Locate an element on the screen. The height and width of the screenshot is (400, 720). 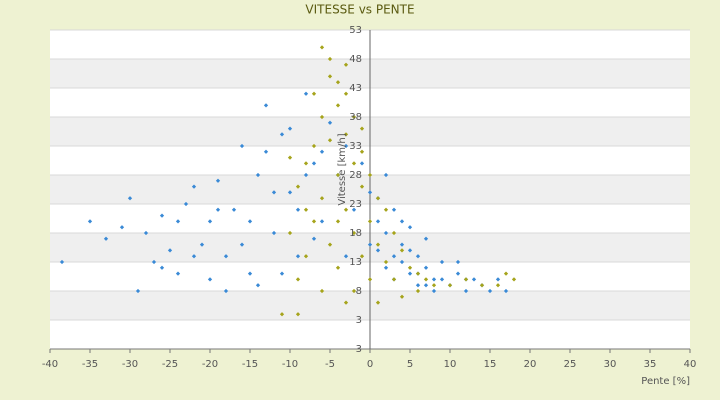
y-axis-label: Vitesse [km/h] is located at coordinates (342, 169).